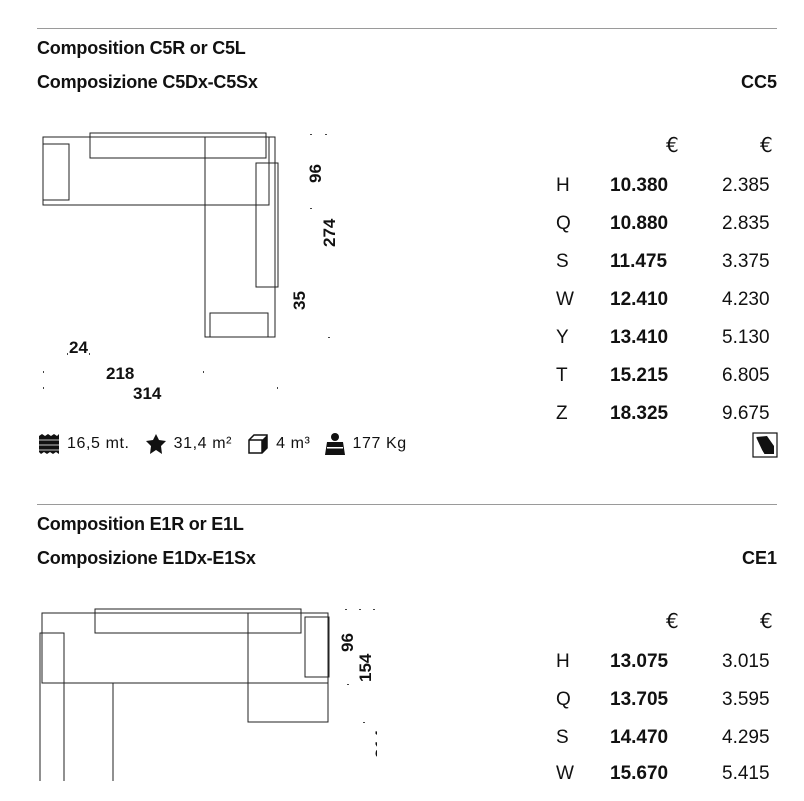  Describe the element at coordinates (562, 413) in the screenshot. I see `fabric-category: Z` at that location.